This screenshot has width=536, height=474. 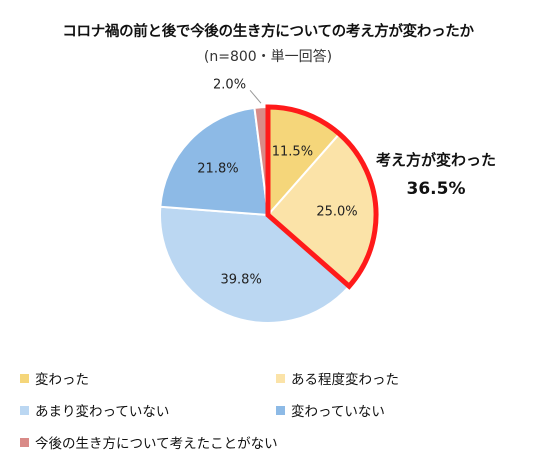 I want to click on data-label: 11.5%, so click(x=292, y=151).